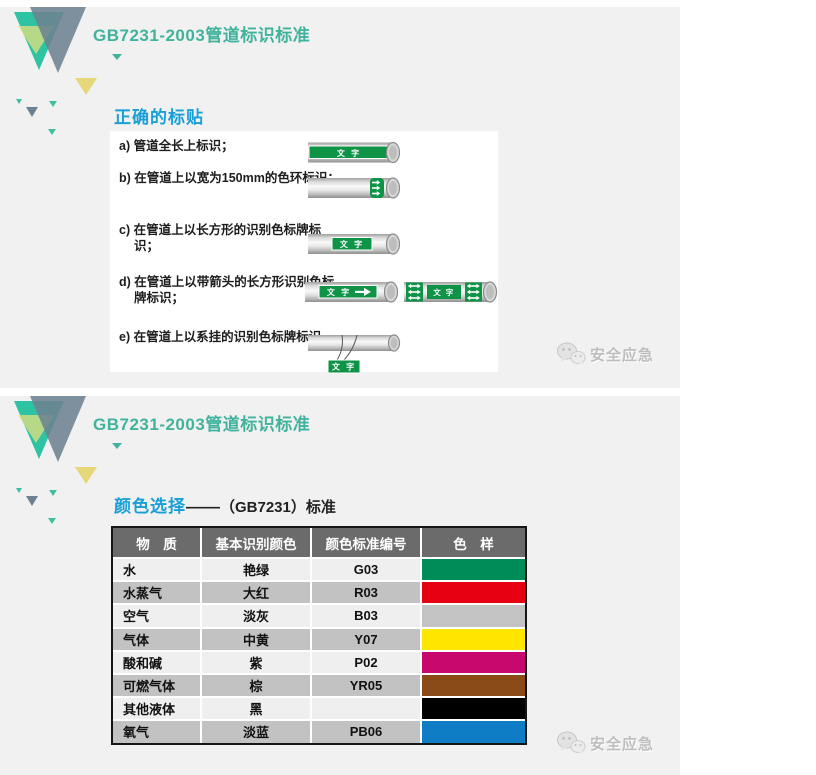 The height and width of the screenshot is (775, 816). I want to click on list-item-d: d) 在管道上以带箭头的长方形识别色标牌标识；, so click(227, 290).